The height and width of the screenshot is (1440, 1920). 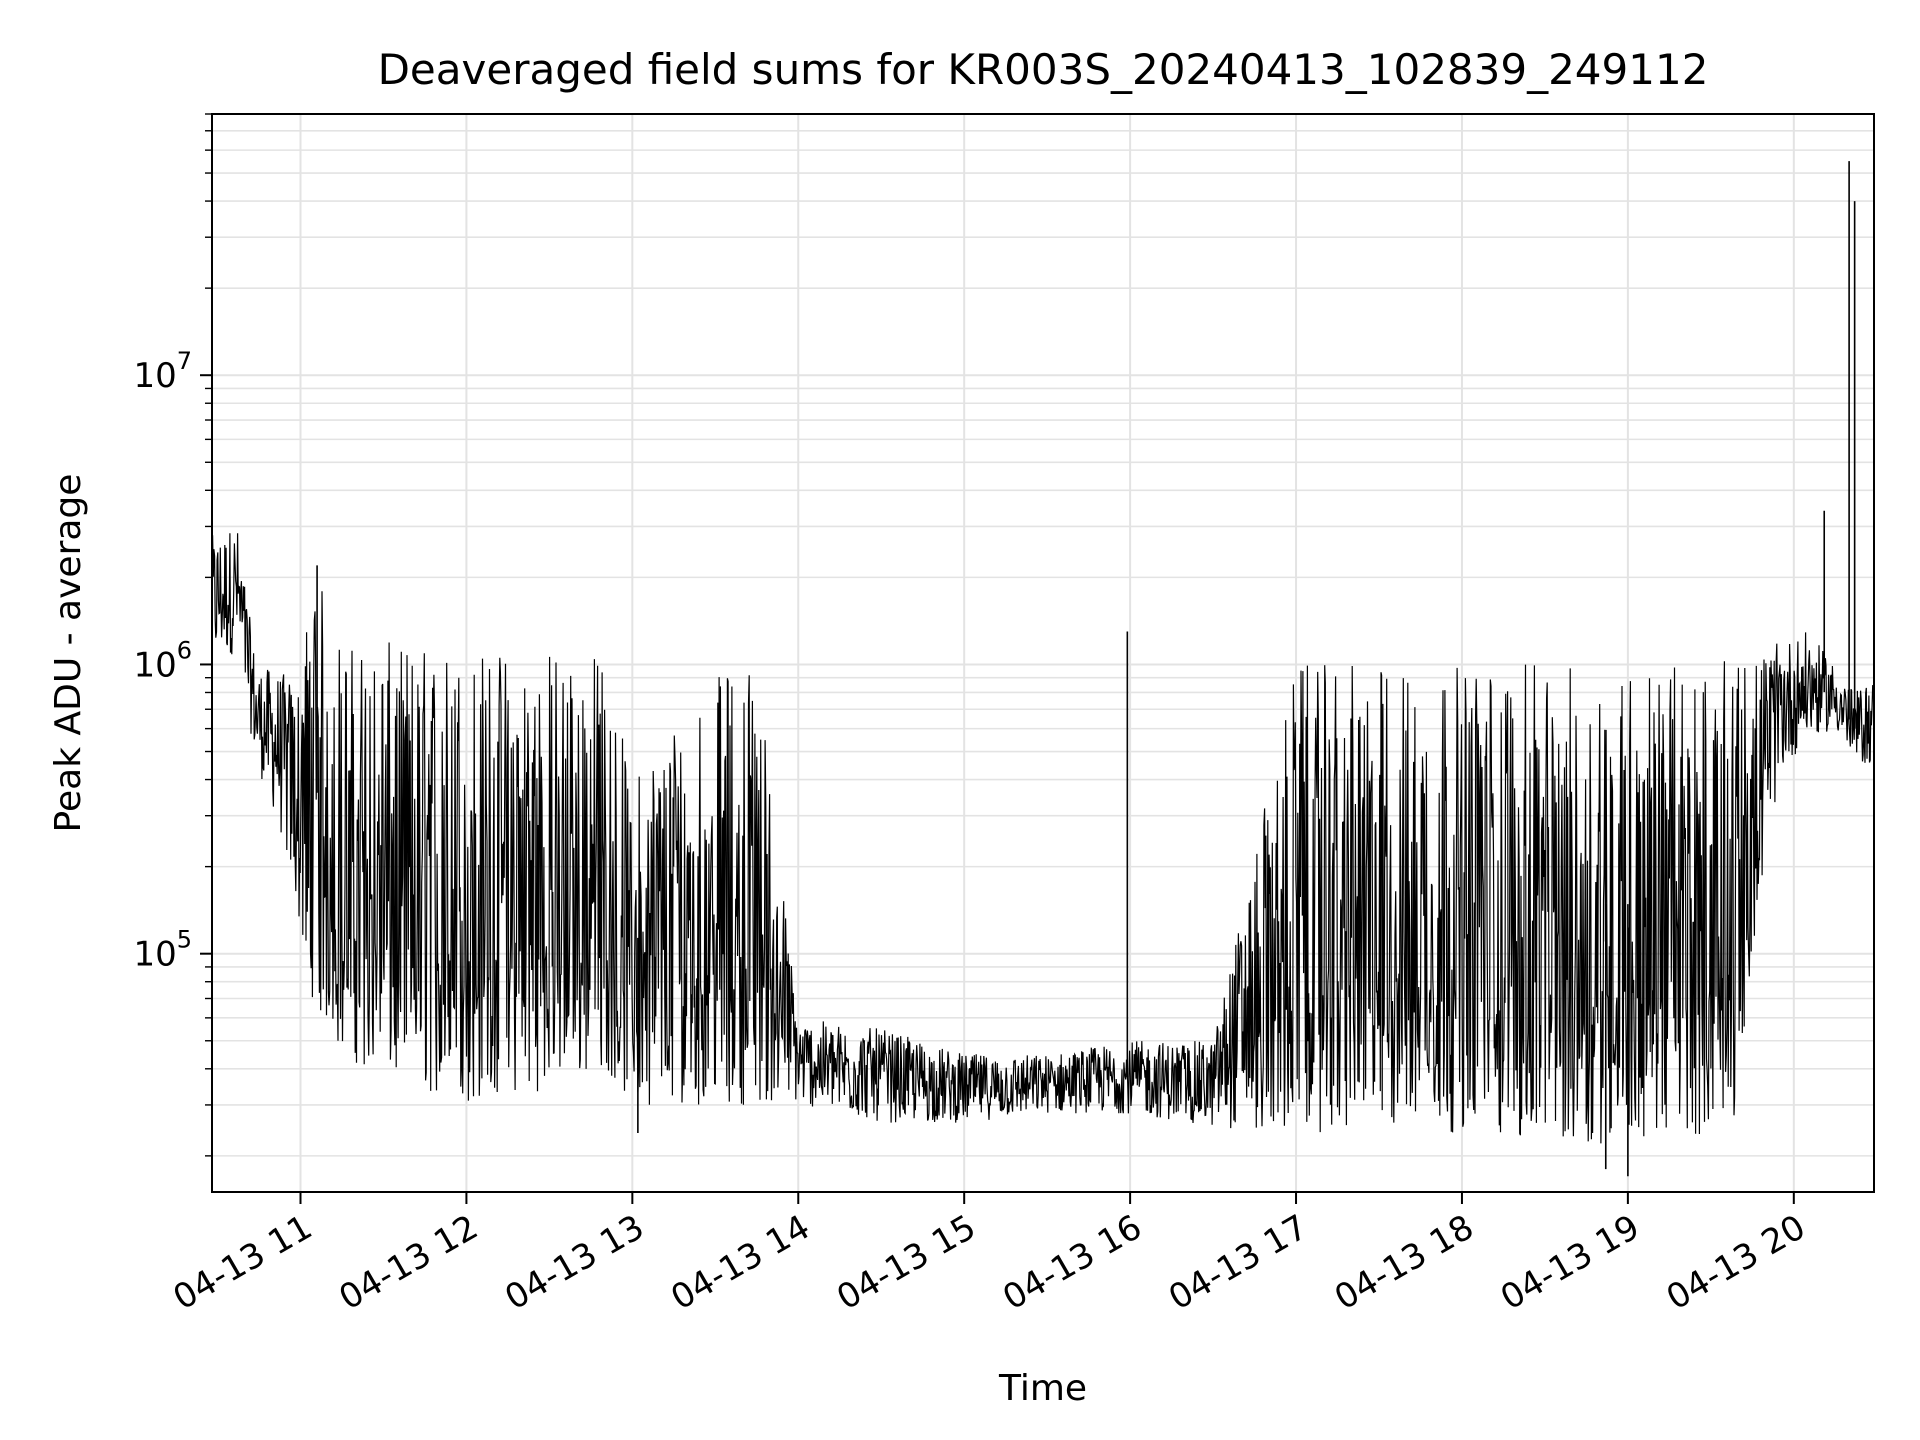 What do you see at coordinates (184, 940) in the screenshot?
I see `y-tick-exponent: 5` at bounding box center [184, 940].